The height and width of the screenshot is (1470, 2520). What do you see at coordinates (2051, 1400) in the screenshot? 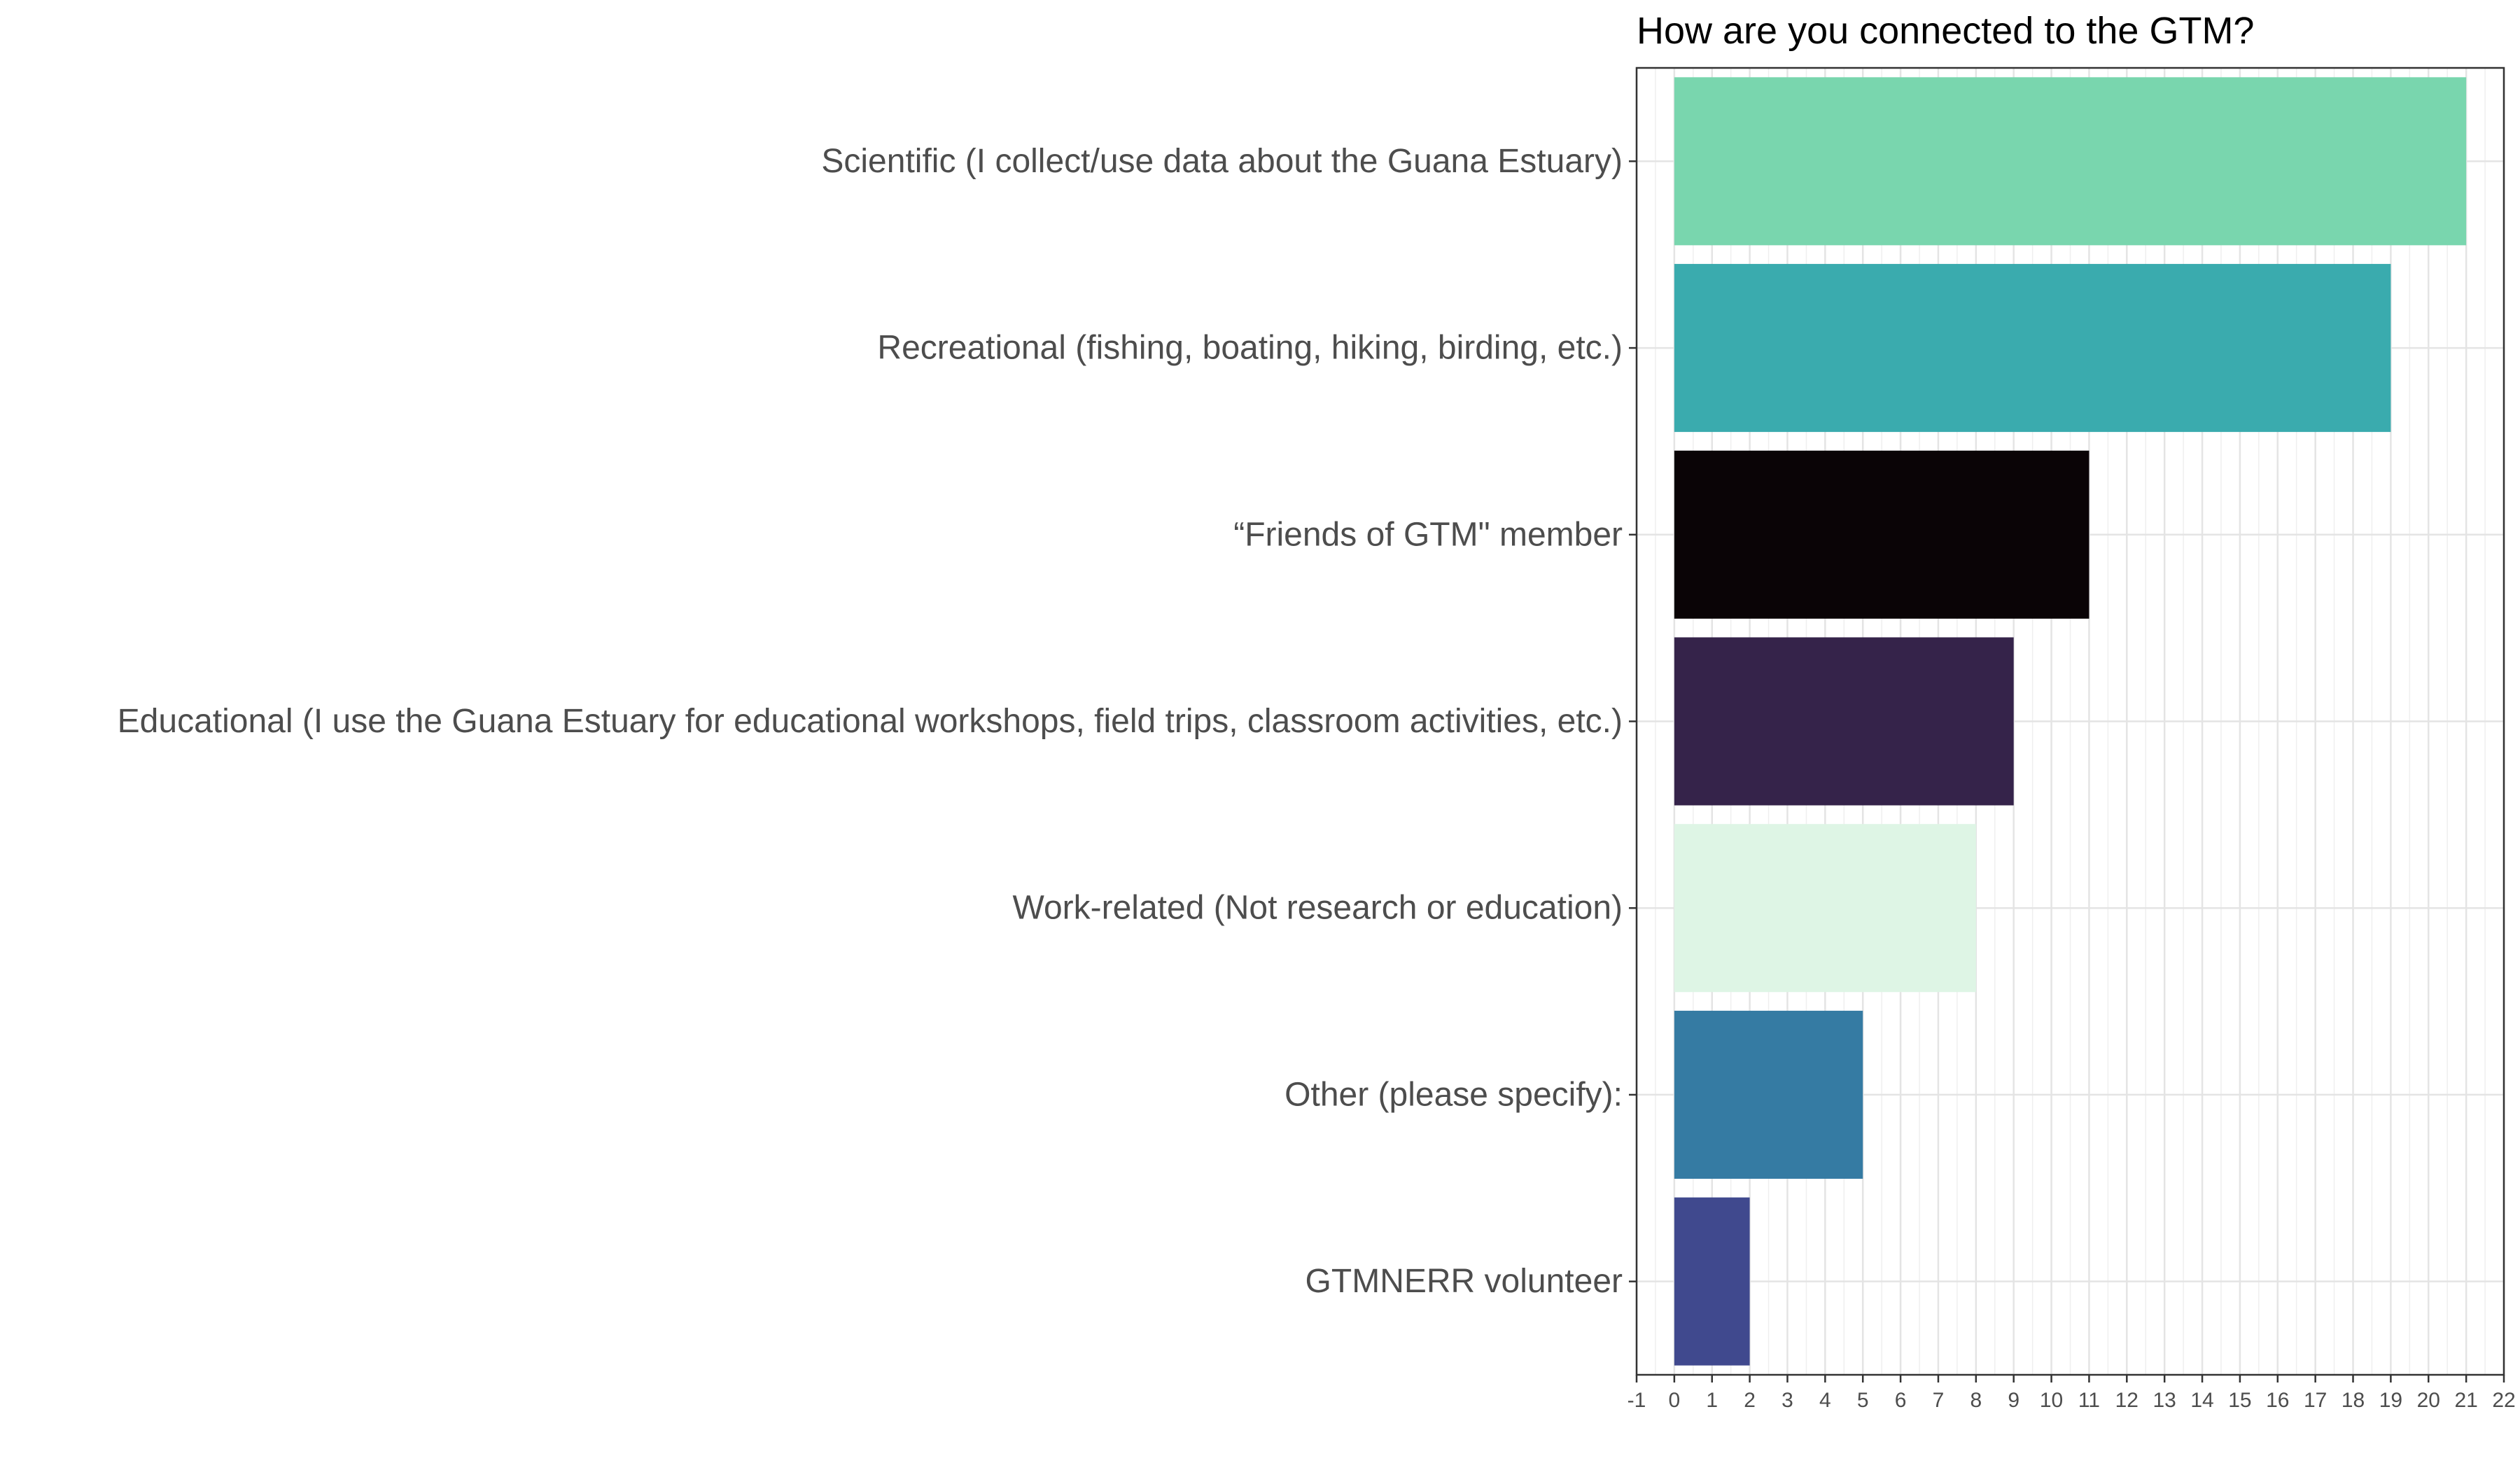
I see `x-tick-label: 10` at bounding box center [2051, 1400].